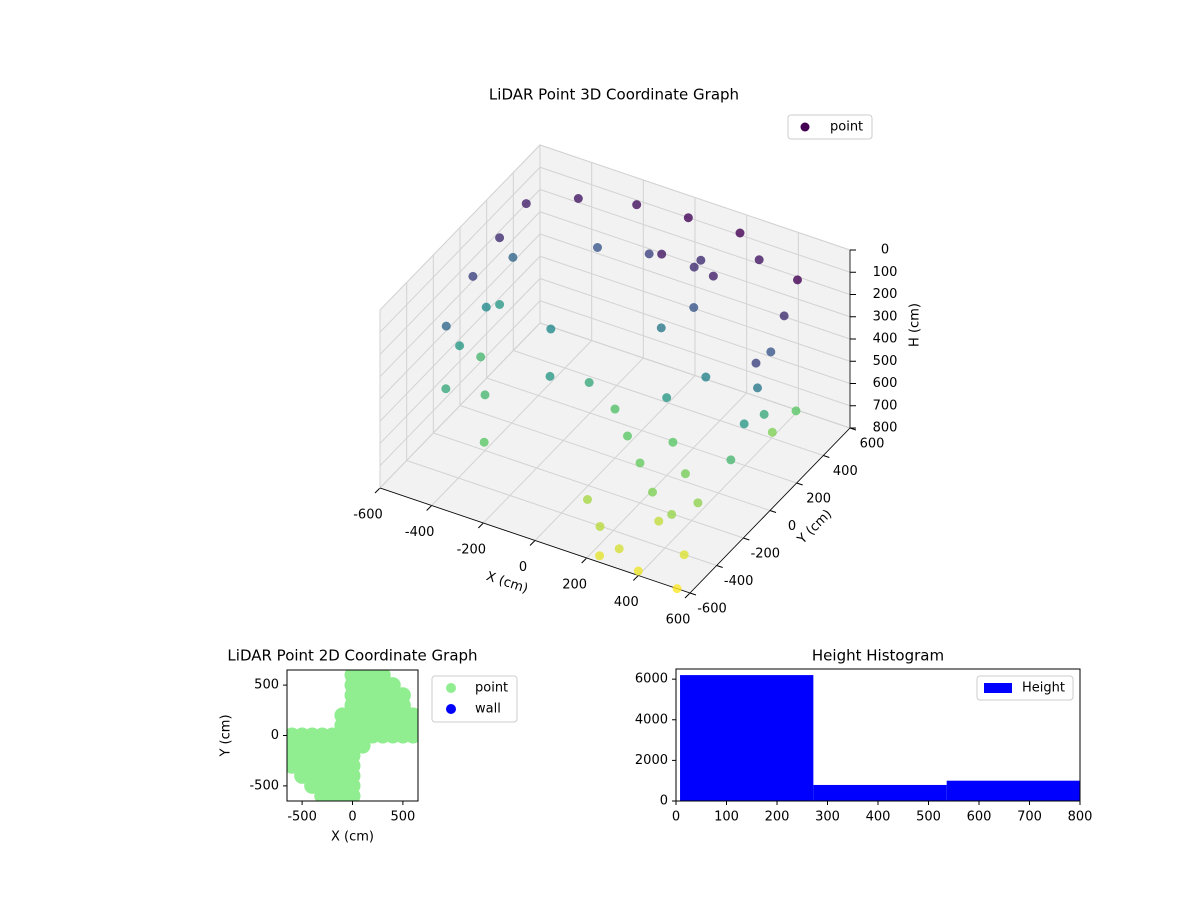 This screenshot has width=1200, height=900. I want to click on legend-label: Height, so click(1043, 688).